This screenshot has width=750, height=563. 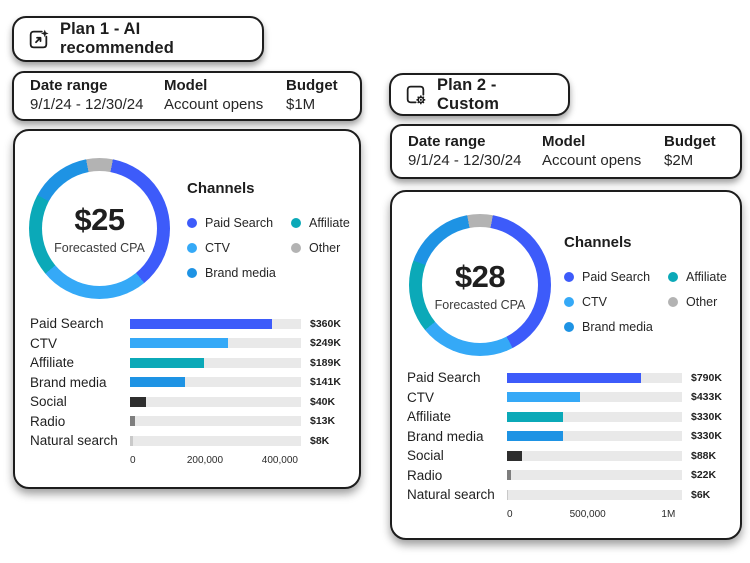 I want to click on meta-label: Date range, so click(x=69, y=86).